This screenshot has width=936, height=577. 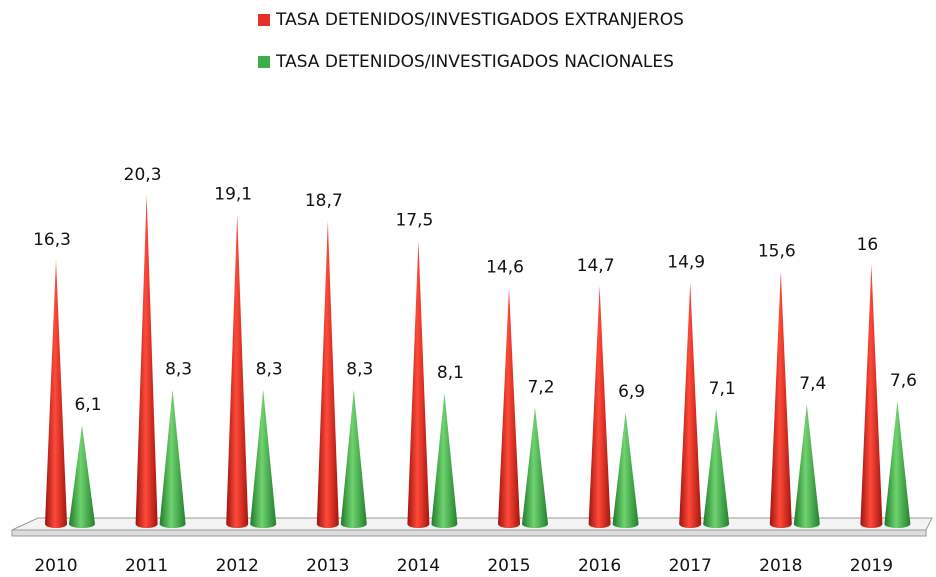 I want to click on x-tick-label: 2019, so click(x=871, y=566).